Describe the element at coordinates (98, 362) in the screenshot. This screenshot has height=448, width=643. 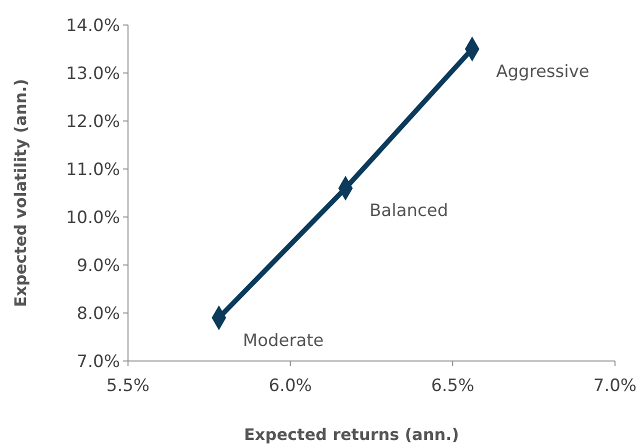
I see `y-tick-label: 7.0%` at that location.